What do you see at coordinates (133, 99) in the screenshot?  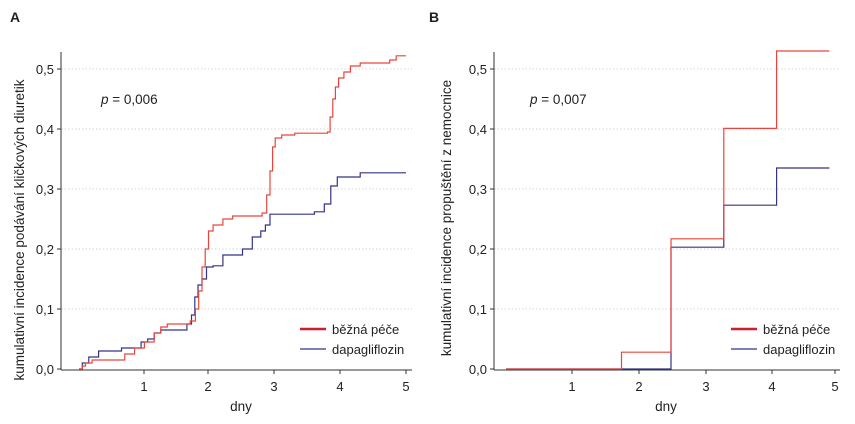 I see `panel-a-p-text: = 0,006` at bounding box center [133, 99].